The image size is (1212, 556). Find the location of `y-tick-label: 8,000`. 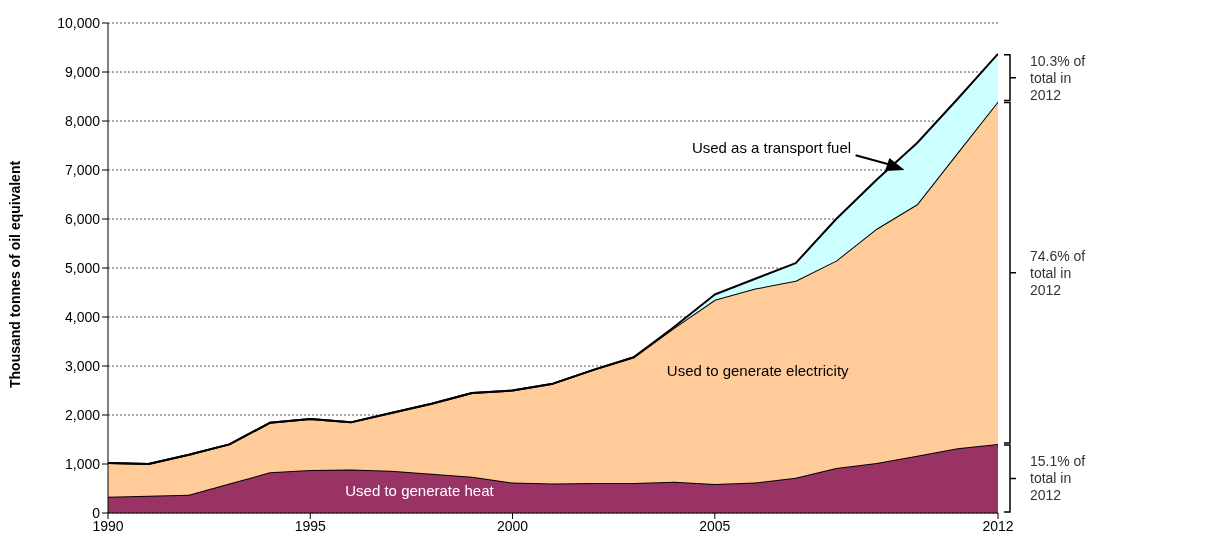

y-tick-label: 8,000 is located at coordinates (82, 120).